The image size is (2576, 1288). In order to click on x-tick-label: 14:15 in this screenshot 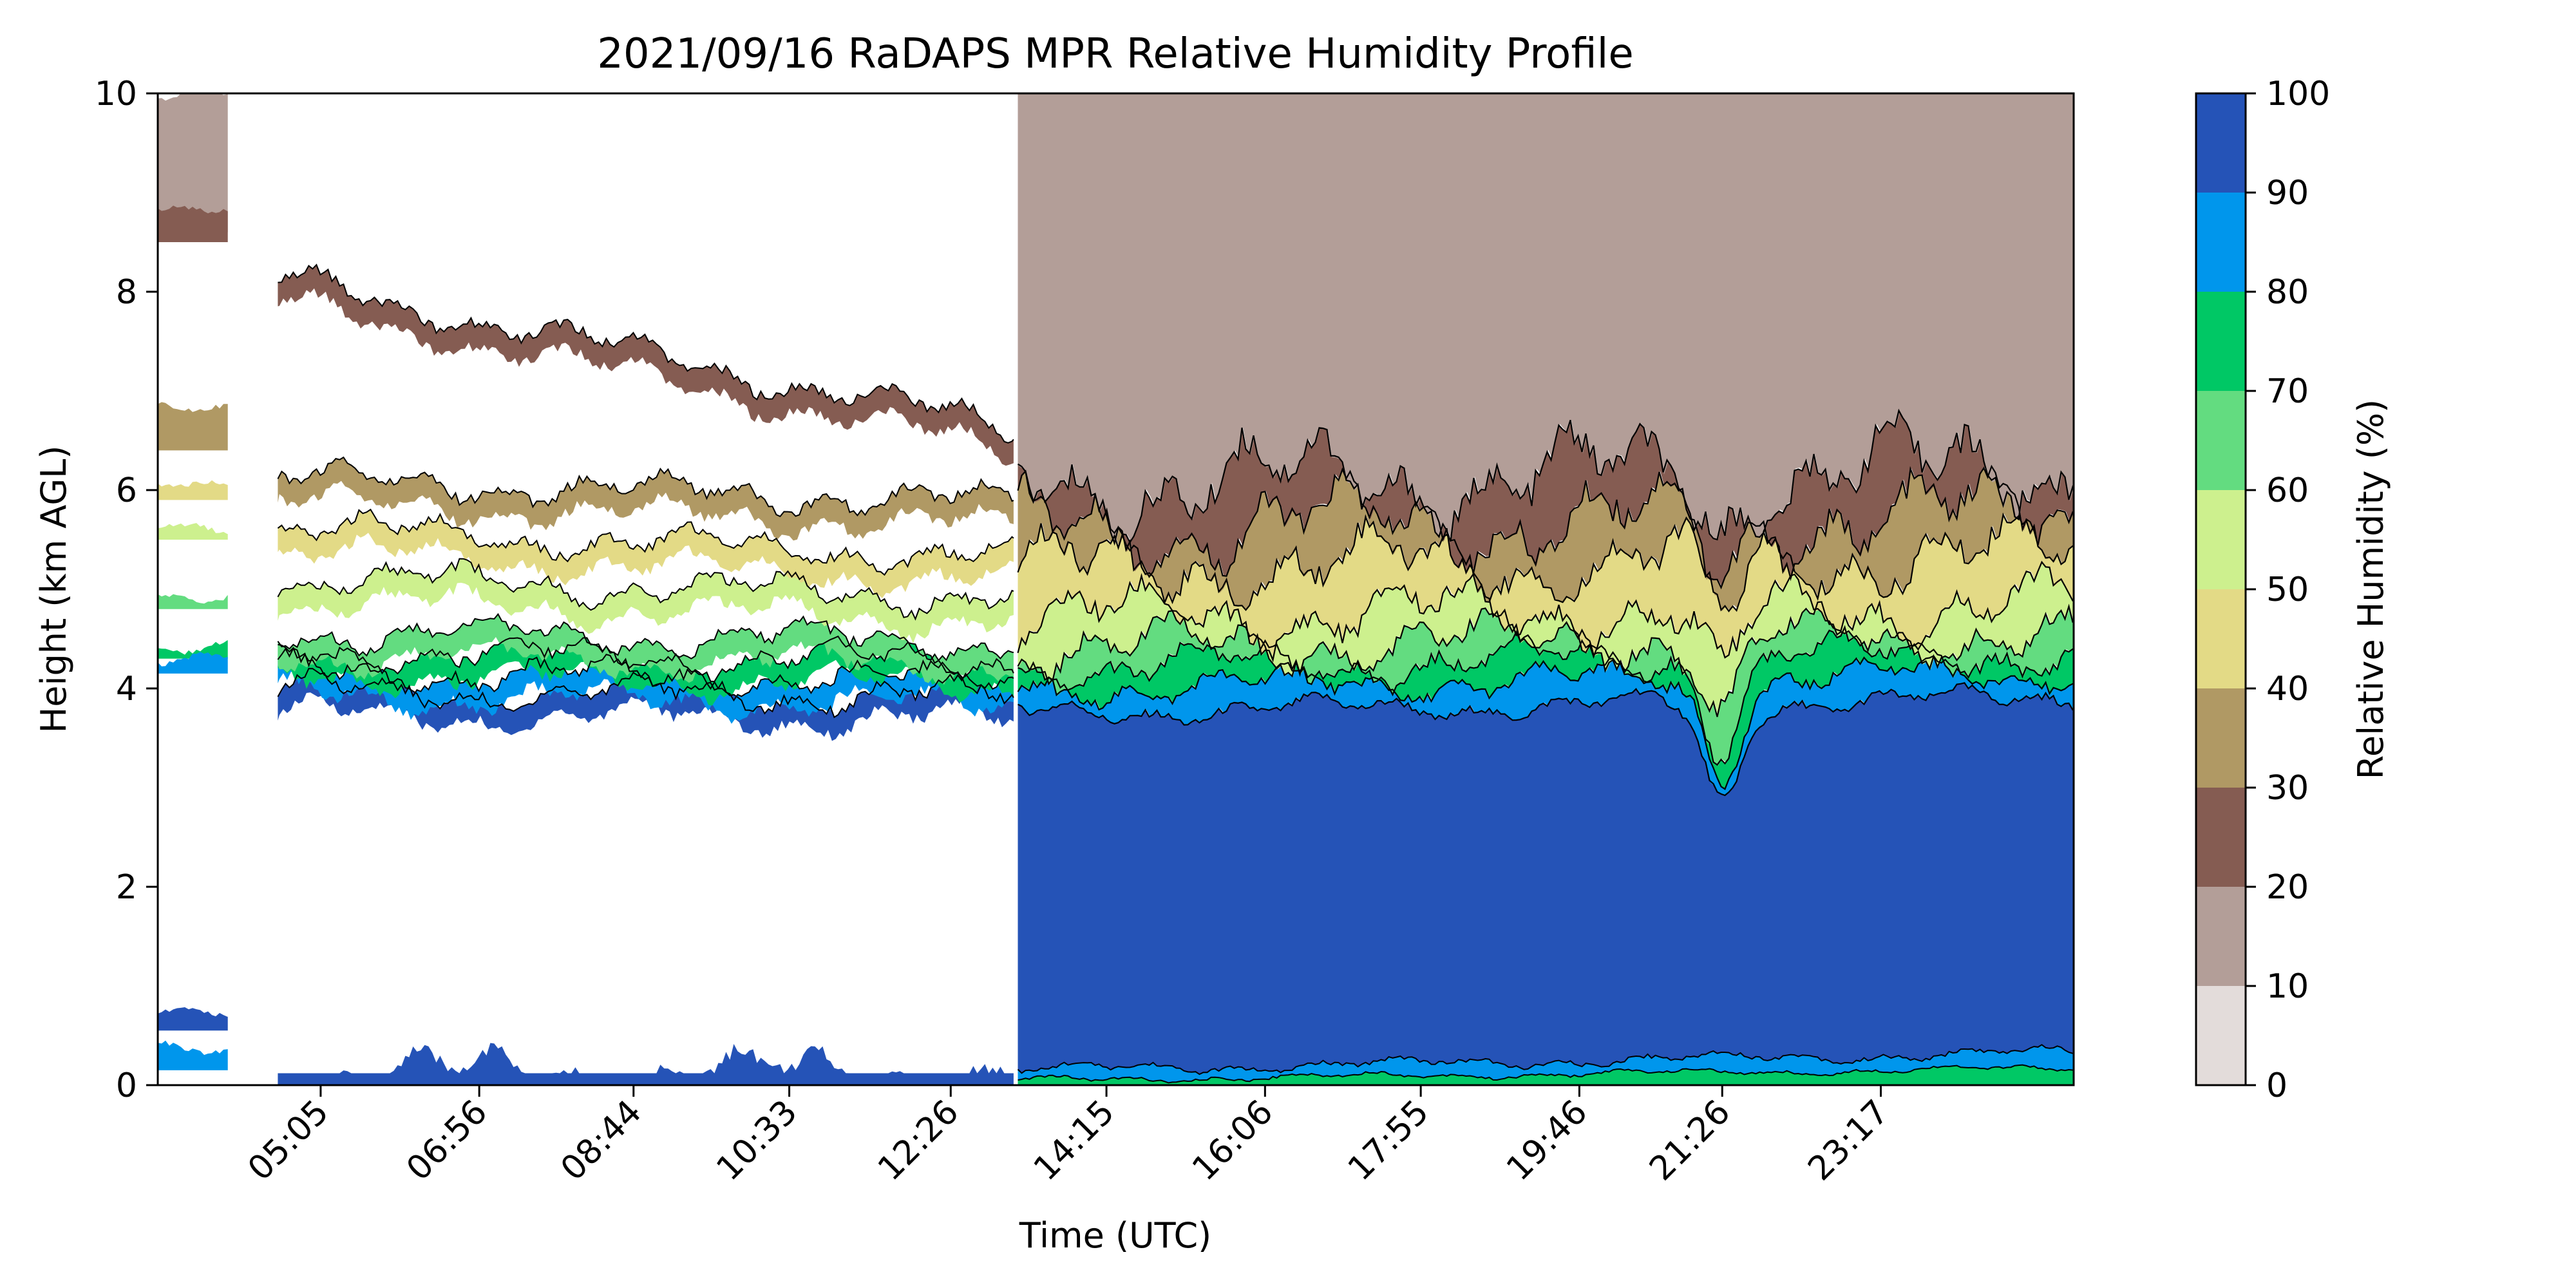, I will do `click(1074, 1140)`.